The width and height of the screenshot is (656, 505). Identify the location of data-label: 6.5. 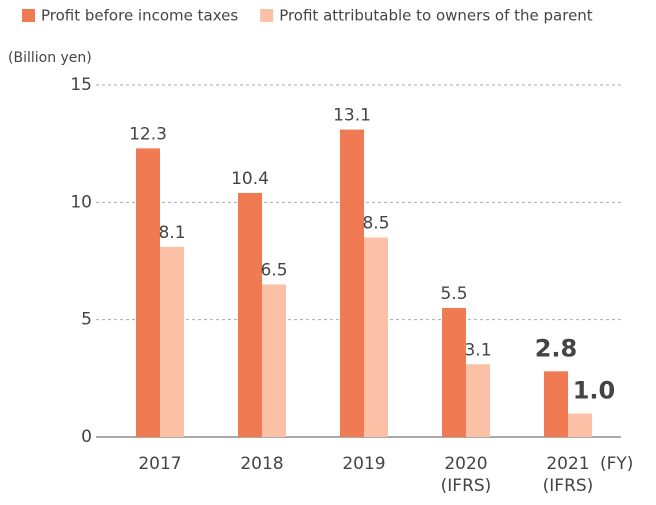
(273, 270).